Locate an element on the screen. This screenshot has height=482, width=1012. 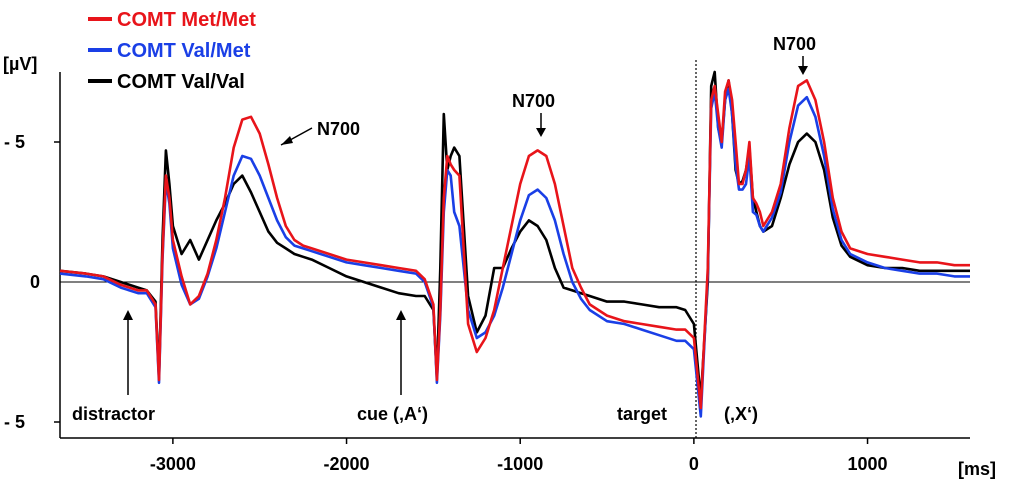
x-tick-label: 1000 is located at coordinates (868, 464).